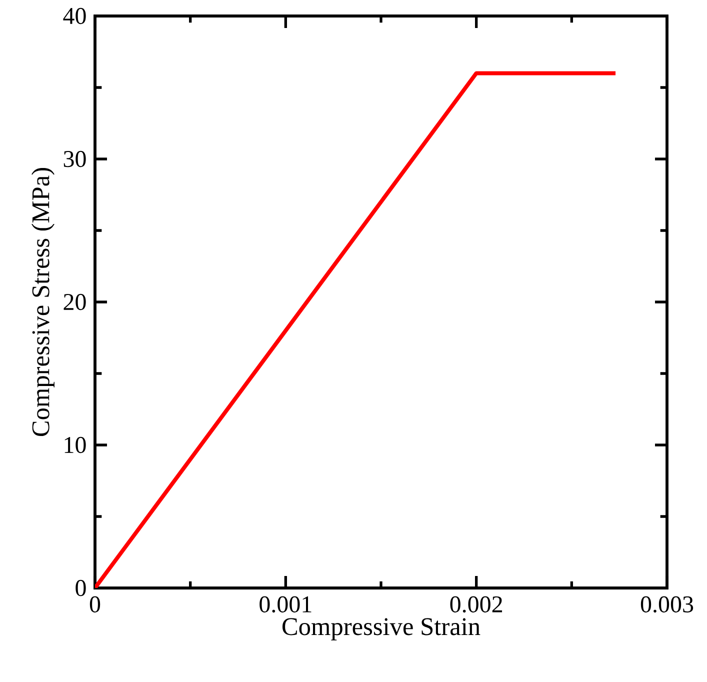 The width and height of the screenshot is (707, 682). I want to click on y-tick-label: 40, so click(74, 16).